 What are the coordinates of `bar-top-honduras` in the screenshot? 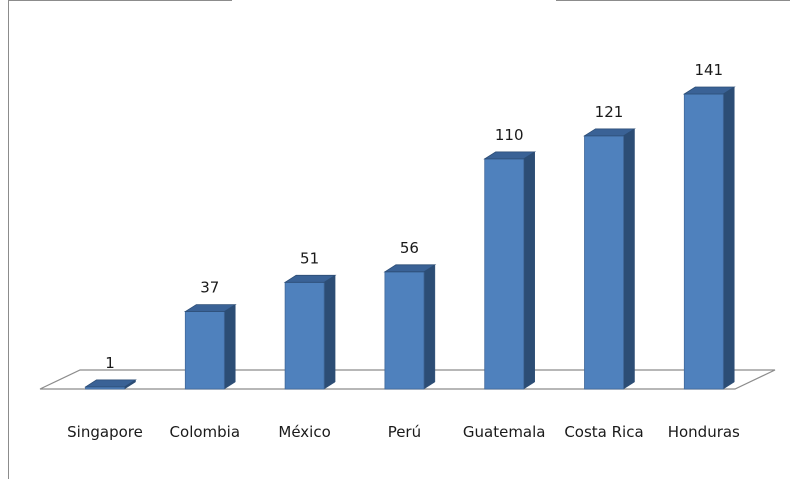 It's located at (709, 90).